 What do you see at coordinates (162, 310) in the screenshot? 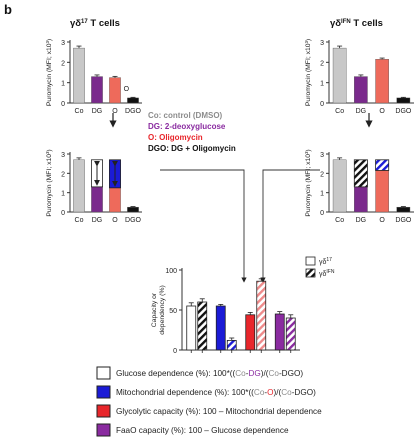
I see `y-axis-label: dependency (%)` at bounding box center [162, 310].